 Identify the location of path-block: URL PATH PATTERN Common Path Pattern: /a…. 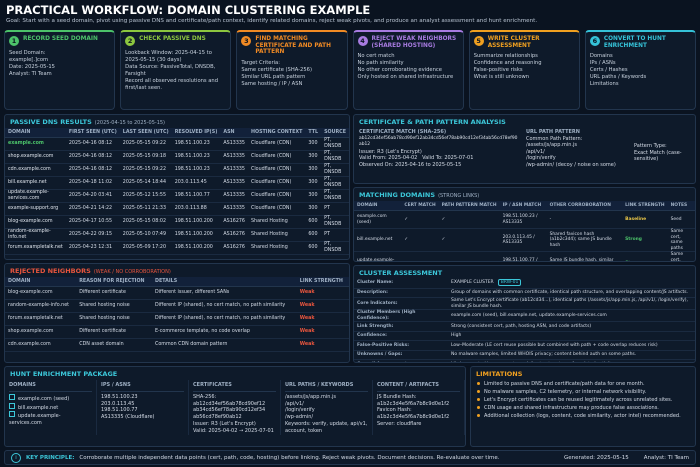
(576, 149).